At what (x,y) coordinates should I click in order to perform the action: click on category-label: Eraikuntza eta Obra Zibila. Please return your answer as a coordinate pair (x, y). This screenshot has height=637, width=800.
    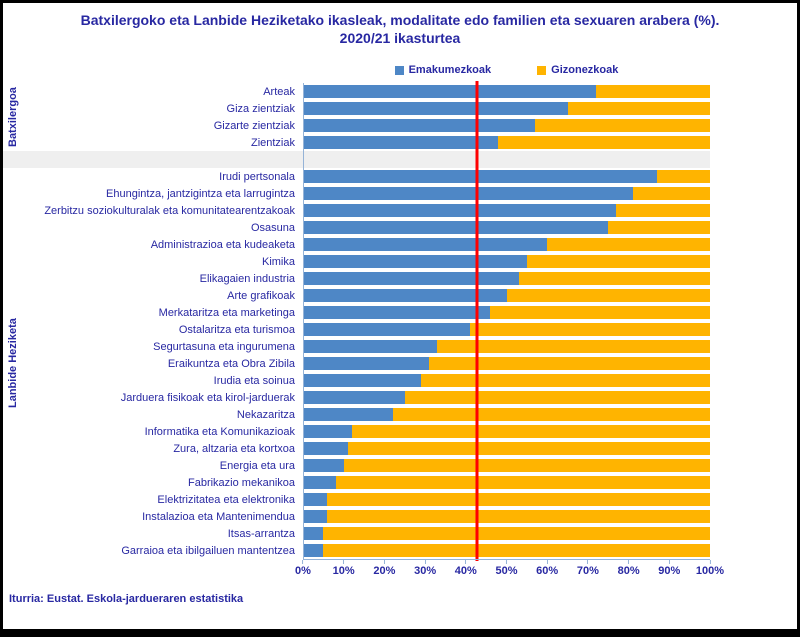
    Looking at the image, I should click on (231, 363).